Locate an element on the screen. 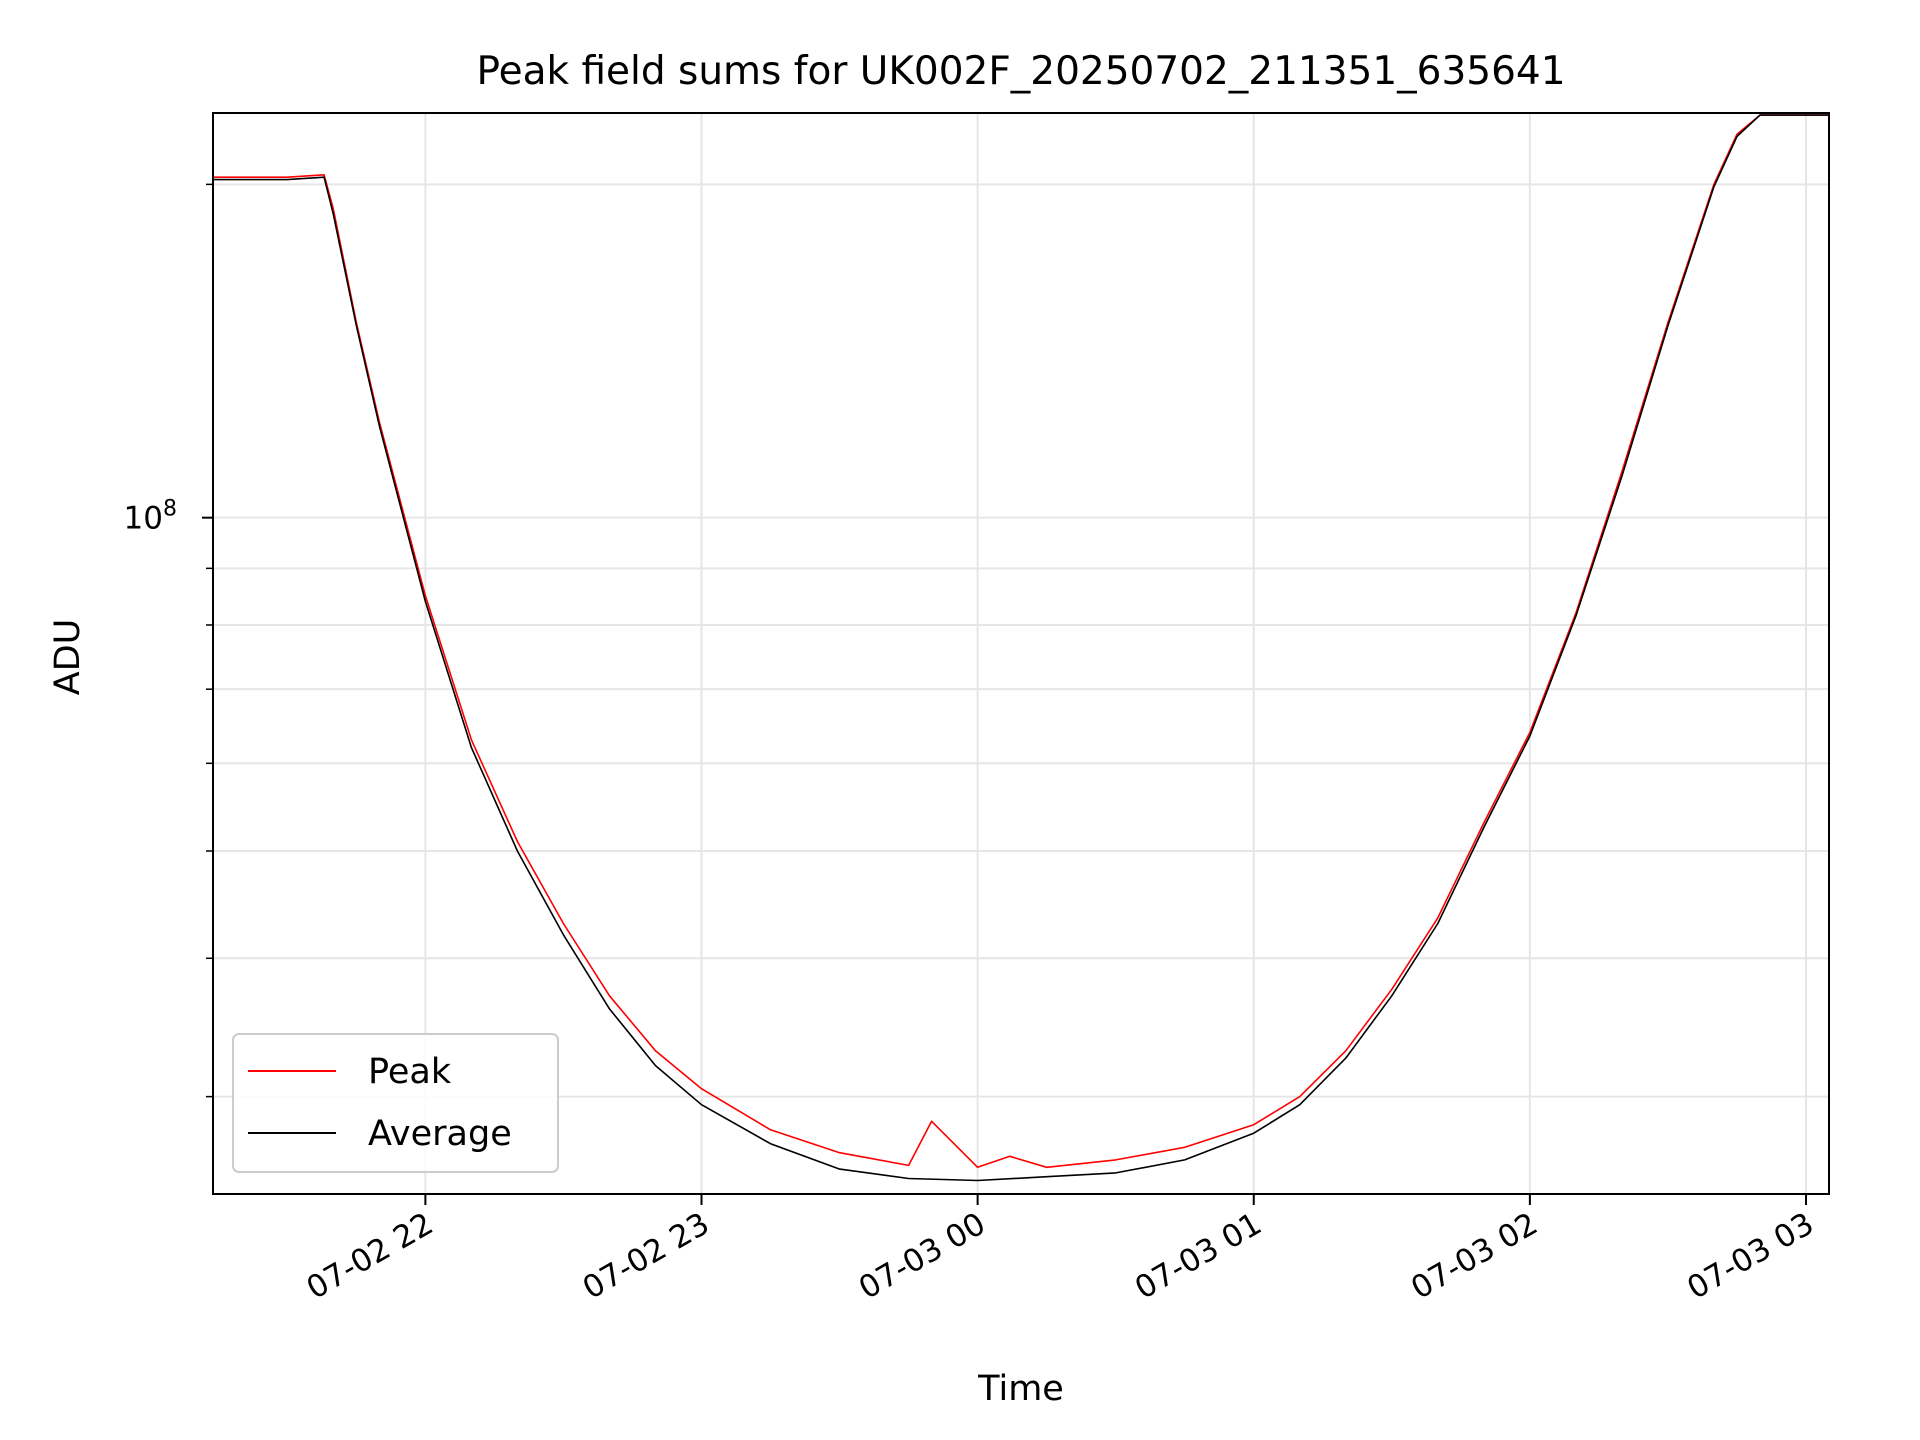 This screenshot has height=1440, width=1920. legend-label-average: Average is located at coordinates (440, 1134).